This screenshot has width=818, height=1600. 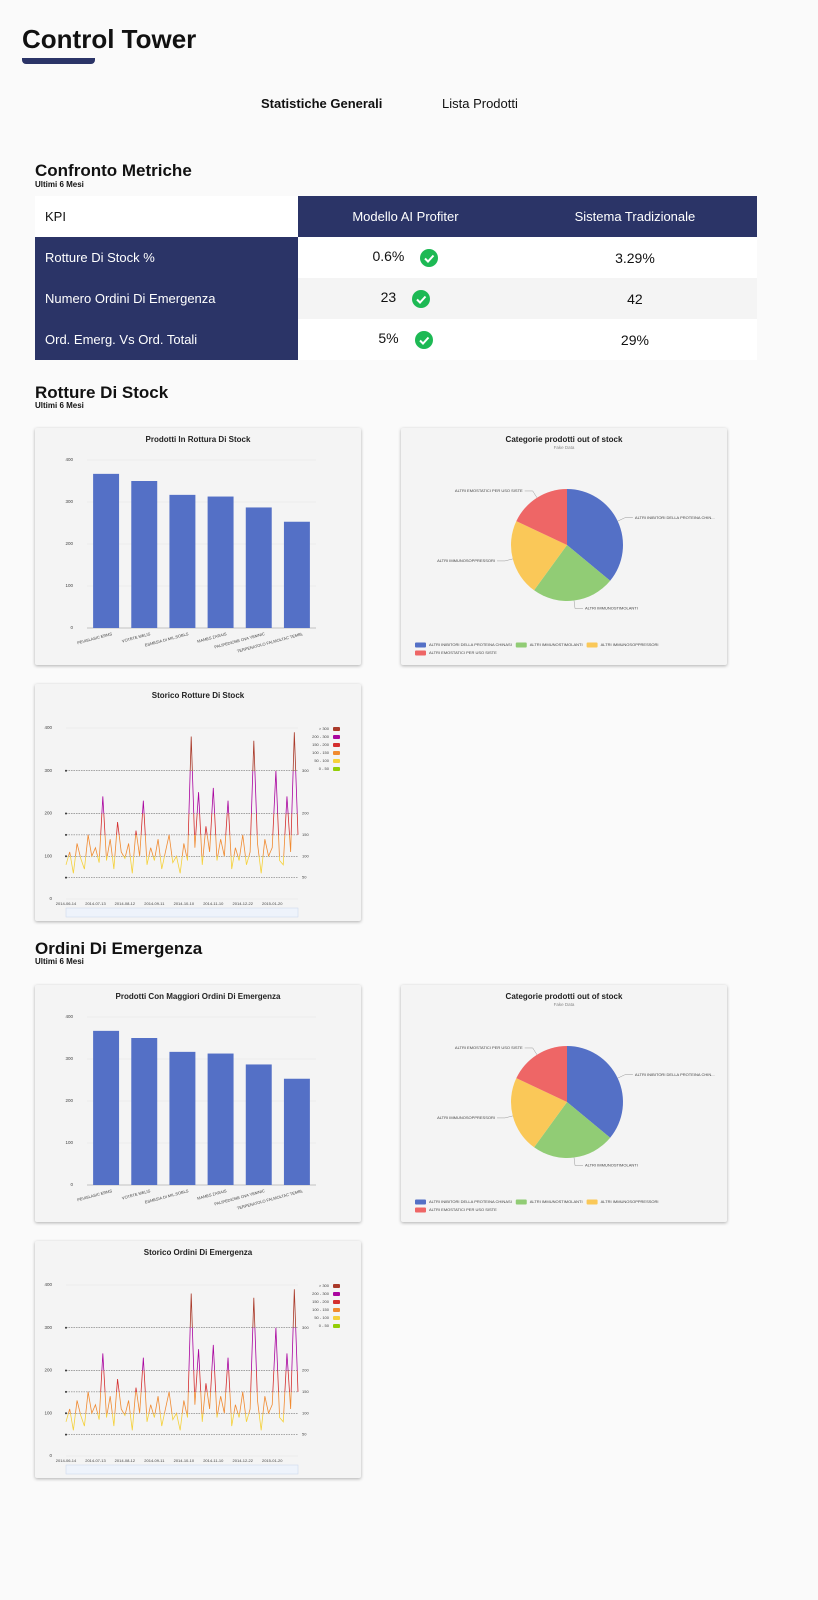 What do you see at coordinates (321, 752) in the screenshot?
I see `legend-label: 100 - 150` at bounding box center [321, 752].